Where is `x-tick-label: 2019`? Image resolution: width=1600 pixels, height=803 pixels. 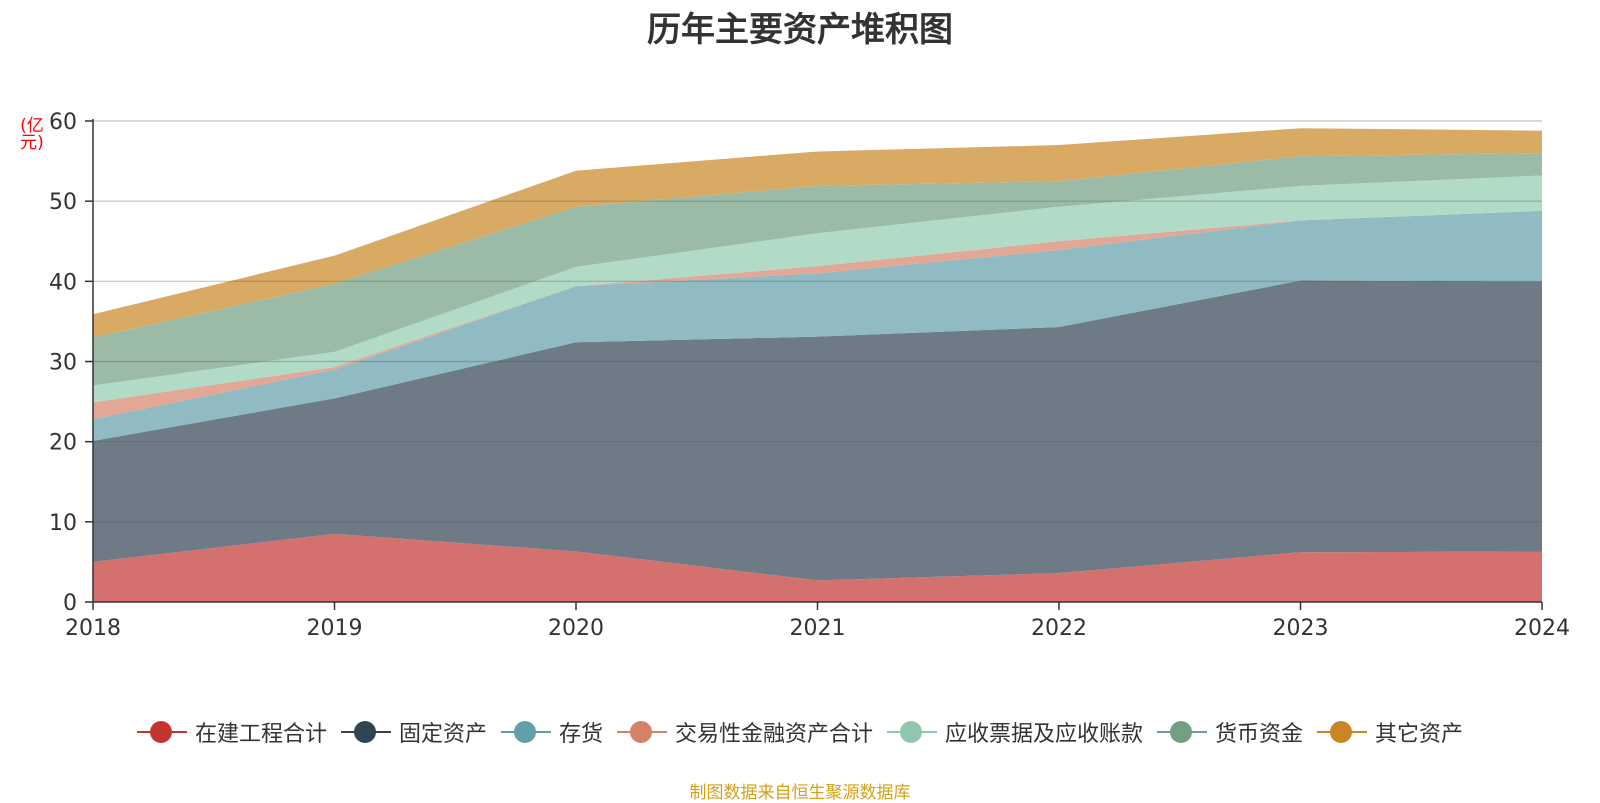
x-tick-label: 2019 is located at coordinates (335, 628).